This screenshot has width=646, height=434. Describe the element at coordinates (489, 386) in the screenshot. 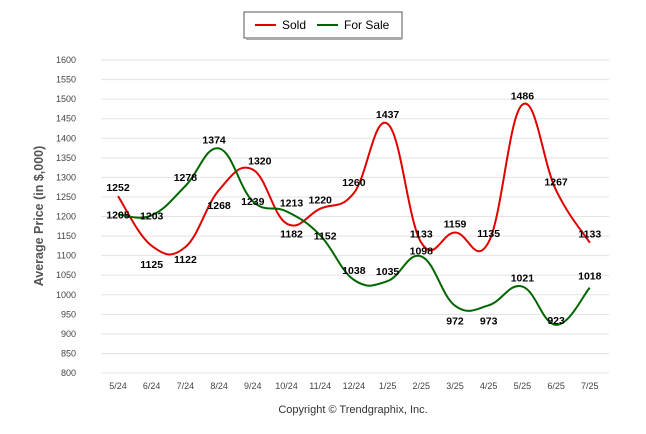

I see `x-tick-label: 4/25` at that location.